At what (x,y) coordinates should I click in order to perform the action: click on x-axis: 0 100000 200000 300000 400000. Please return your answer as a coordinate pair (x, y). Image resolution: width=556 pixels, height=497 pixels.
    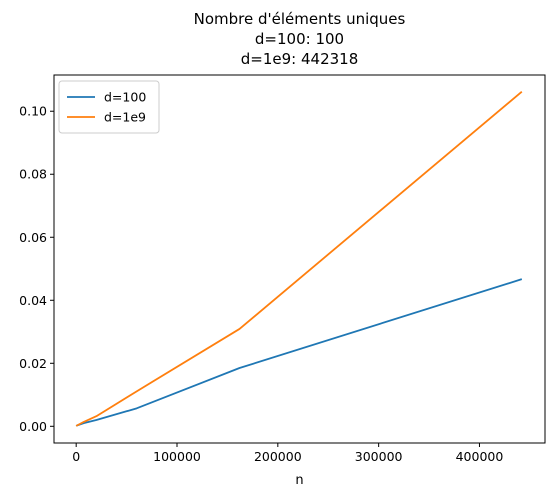
    Looking at the image, I should click on (287, 453).